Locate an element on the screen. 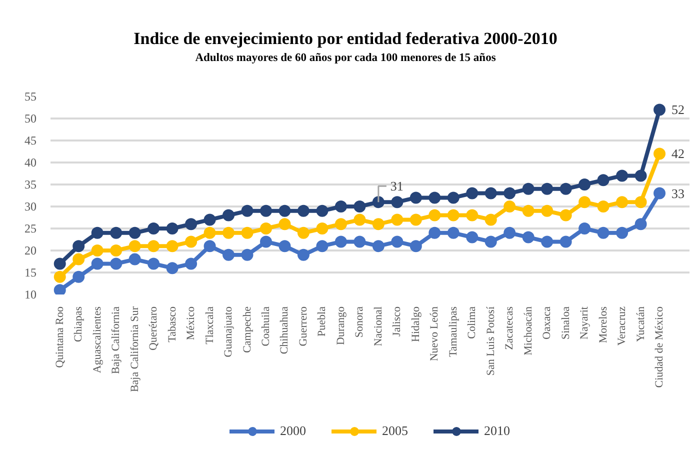  x-tick-label: Tamaulipas is located at coordinates (453, 332).